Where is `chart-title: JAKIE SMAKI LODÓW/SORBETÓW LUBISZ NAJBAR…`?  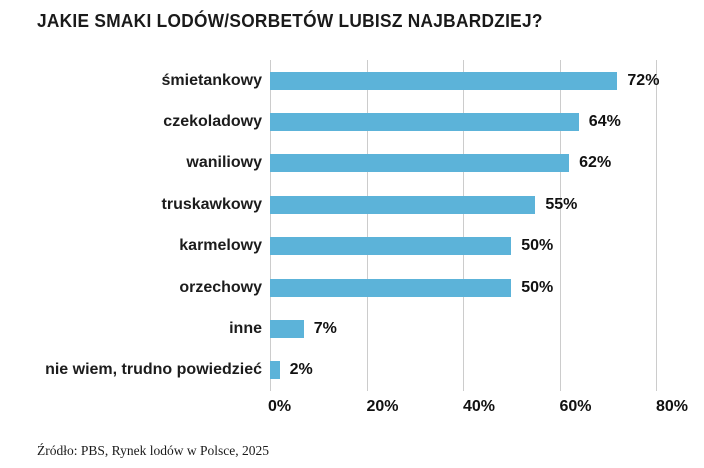 chart-title: JAKIE SMAKI LODÓW/SORBETÓW LUBISZ NAJBAR… is located at coordinates (290, 21).